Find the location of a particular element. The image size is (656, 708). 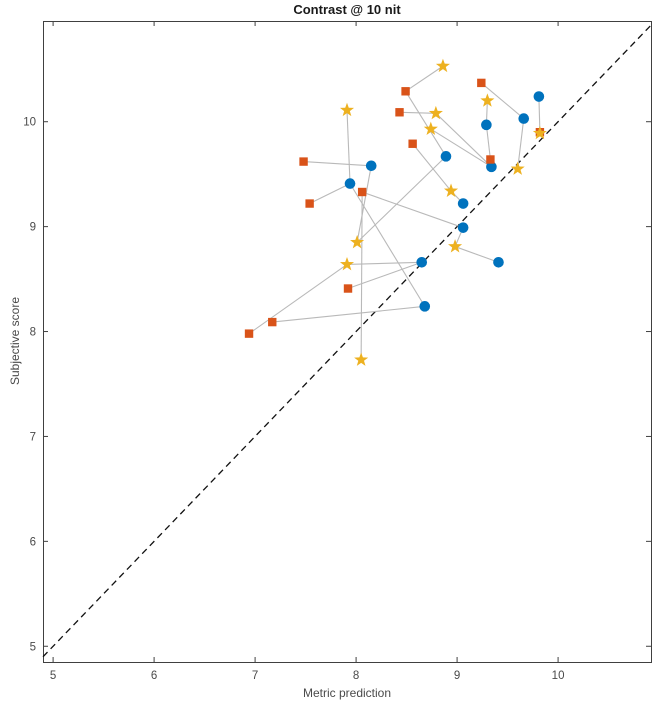

y-tick-label: 10 is located at coordinates (29, 123).